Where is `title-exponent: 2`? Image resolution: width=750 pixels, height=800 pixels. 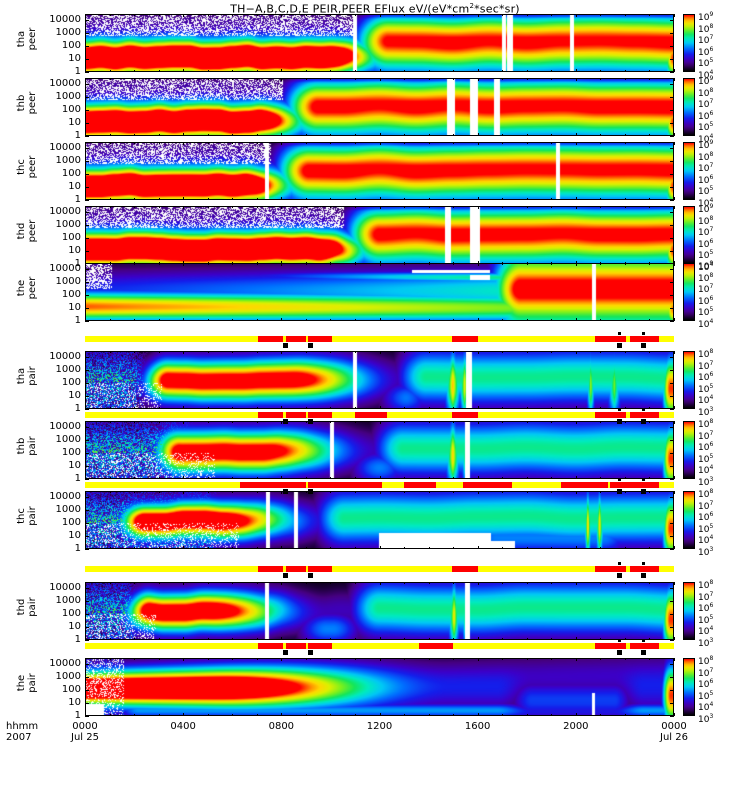
title-exponent: 2 is located at coordinates (472, 6).